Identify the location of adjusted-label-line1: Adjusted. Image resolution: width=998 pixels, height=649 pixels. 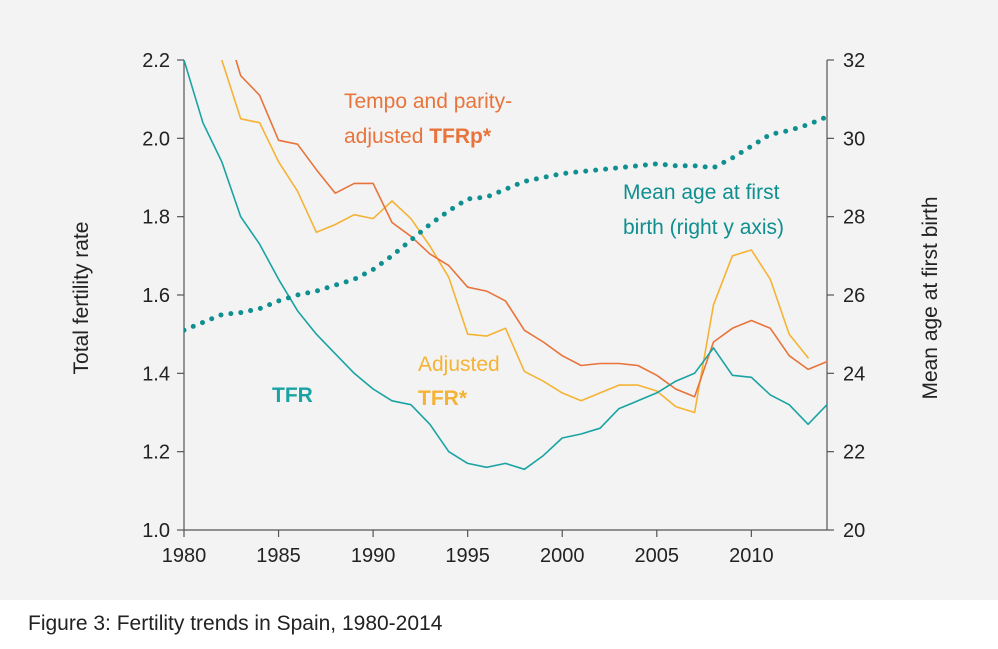
(459, 364).